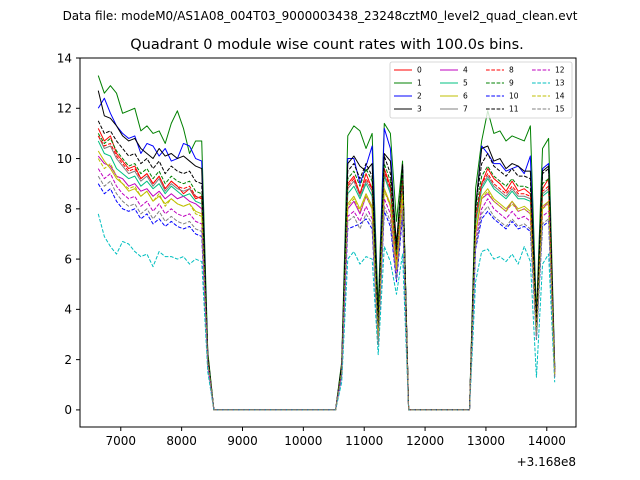  Describe the element at coordinates (465, 96) in the screenshot. I see `legend-label-6: 6` at that location.